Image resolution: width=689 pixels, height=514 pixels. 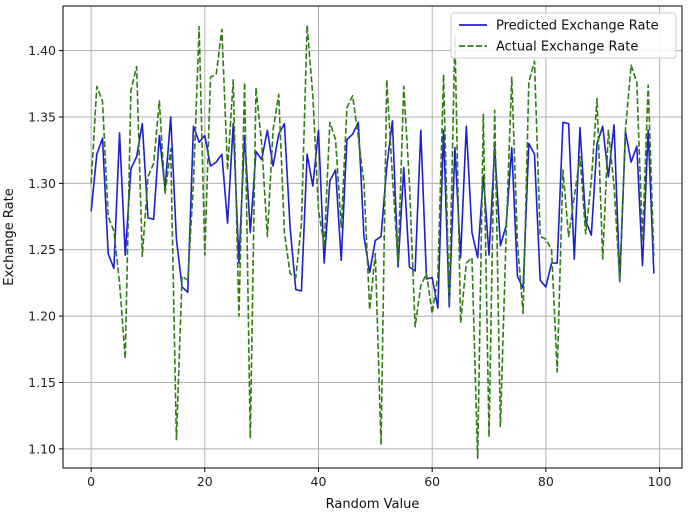 I want to click on x-tick-label: 40, so click(x=319, y=481).